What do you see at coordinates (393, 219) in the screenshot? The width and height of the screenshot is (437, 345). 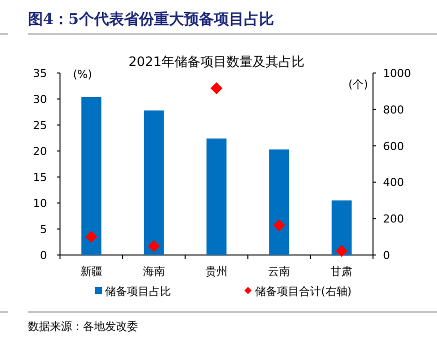 I see `y2-tick-label: 200` at bounding box center [393, 219].